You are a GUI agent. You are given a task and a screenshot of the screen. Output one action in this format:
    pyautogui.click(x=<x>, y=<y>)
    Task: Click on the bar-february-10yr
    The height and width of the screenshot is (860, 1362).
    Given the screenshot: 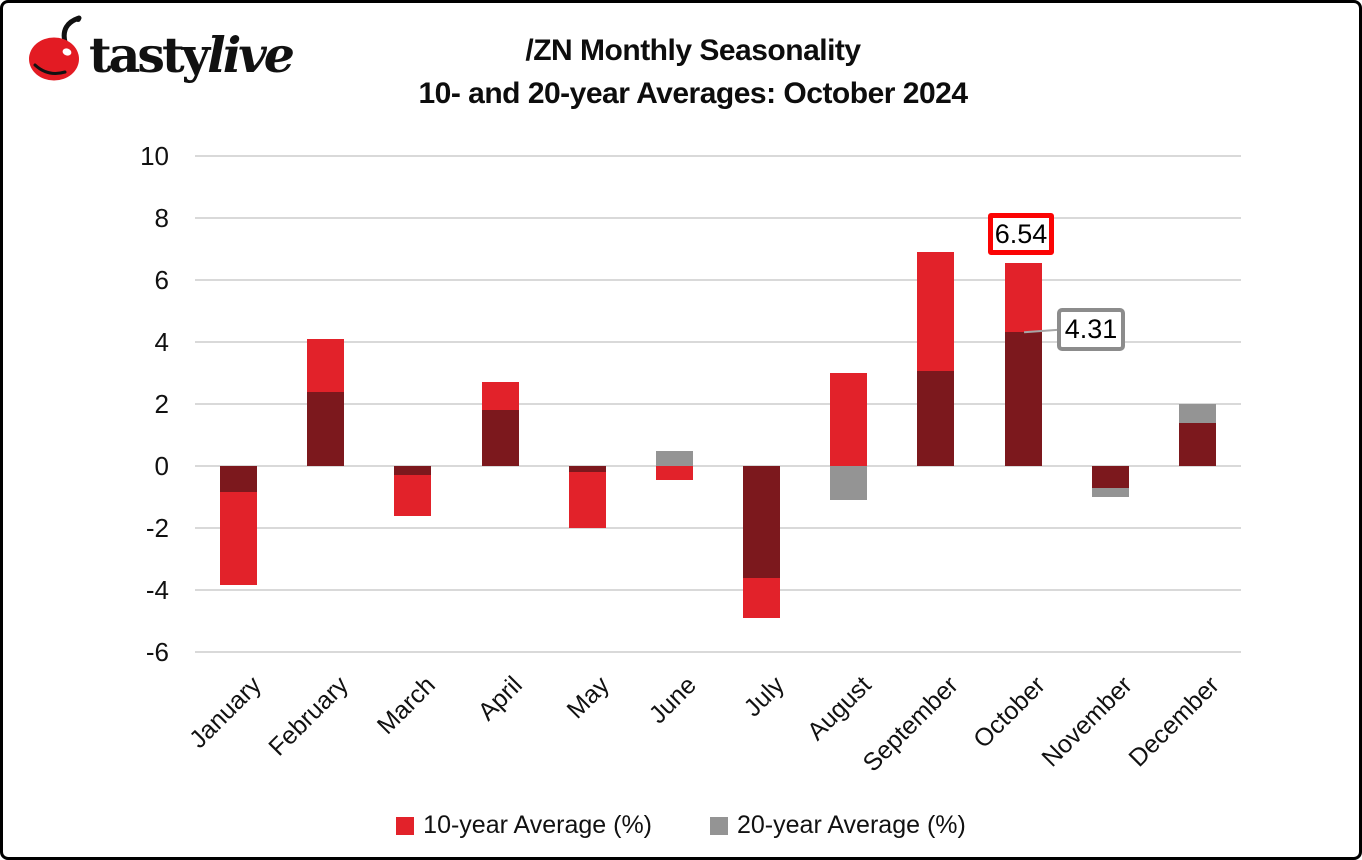 What is the action you would take?
    pyautogui.click(x=326, y=365)
    